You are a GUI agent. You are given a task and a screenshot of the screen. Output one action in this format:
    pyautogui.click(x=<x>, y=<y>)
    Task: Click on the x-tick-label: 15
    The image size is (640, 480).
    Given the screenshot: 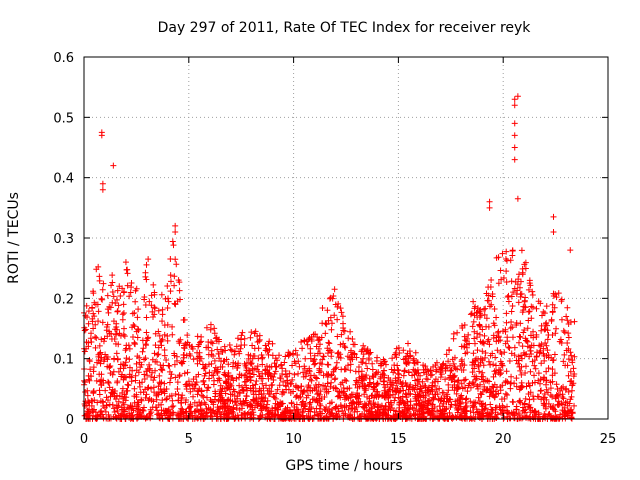 What is the action you would take?
    pyautogui.click(x=398, y=439)
    